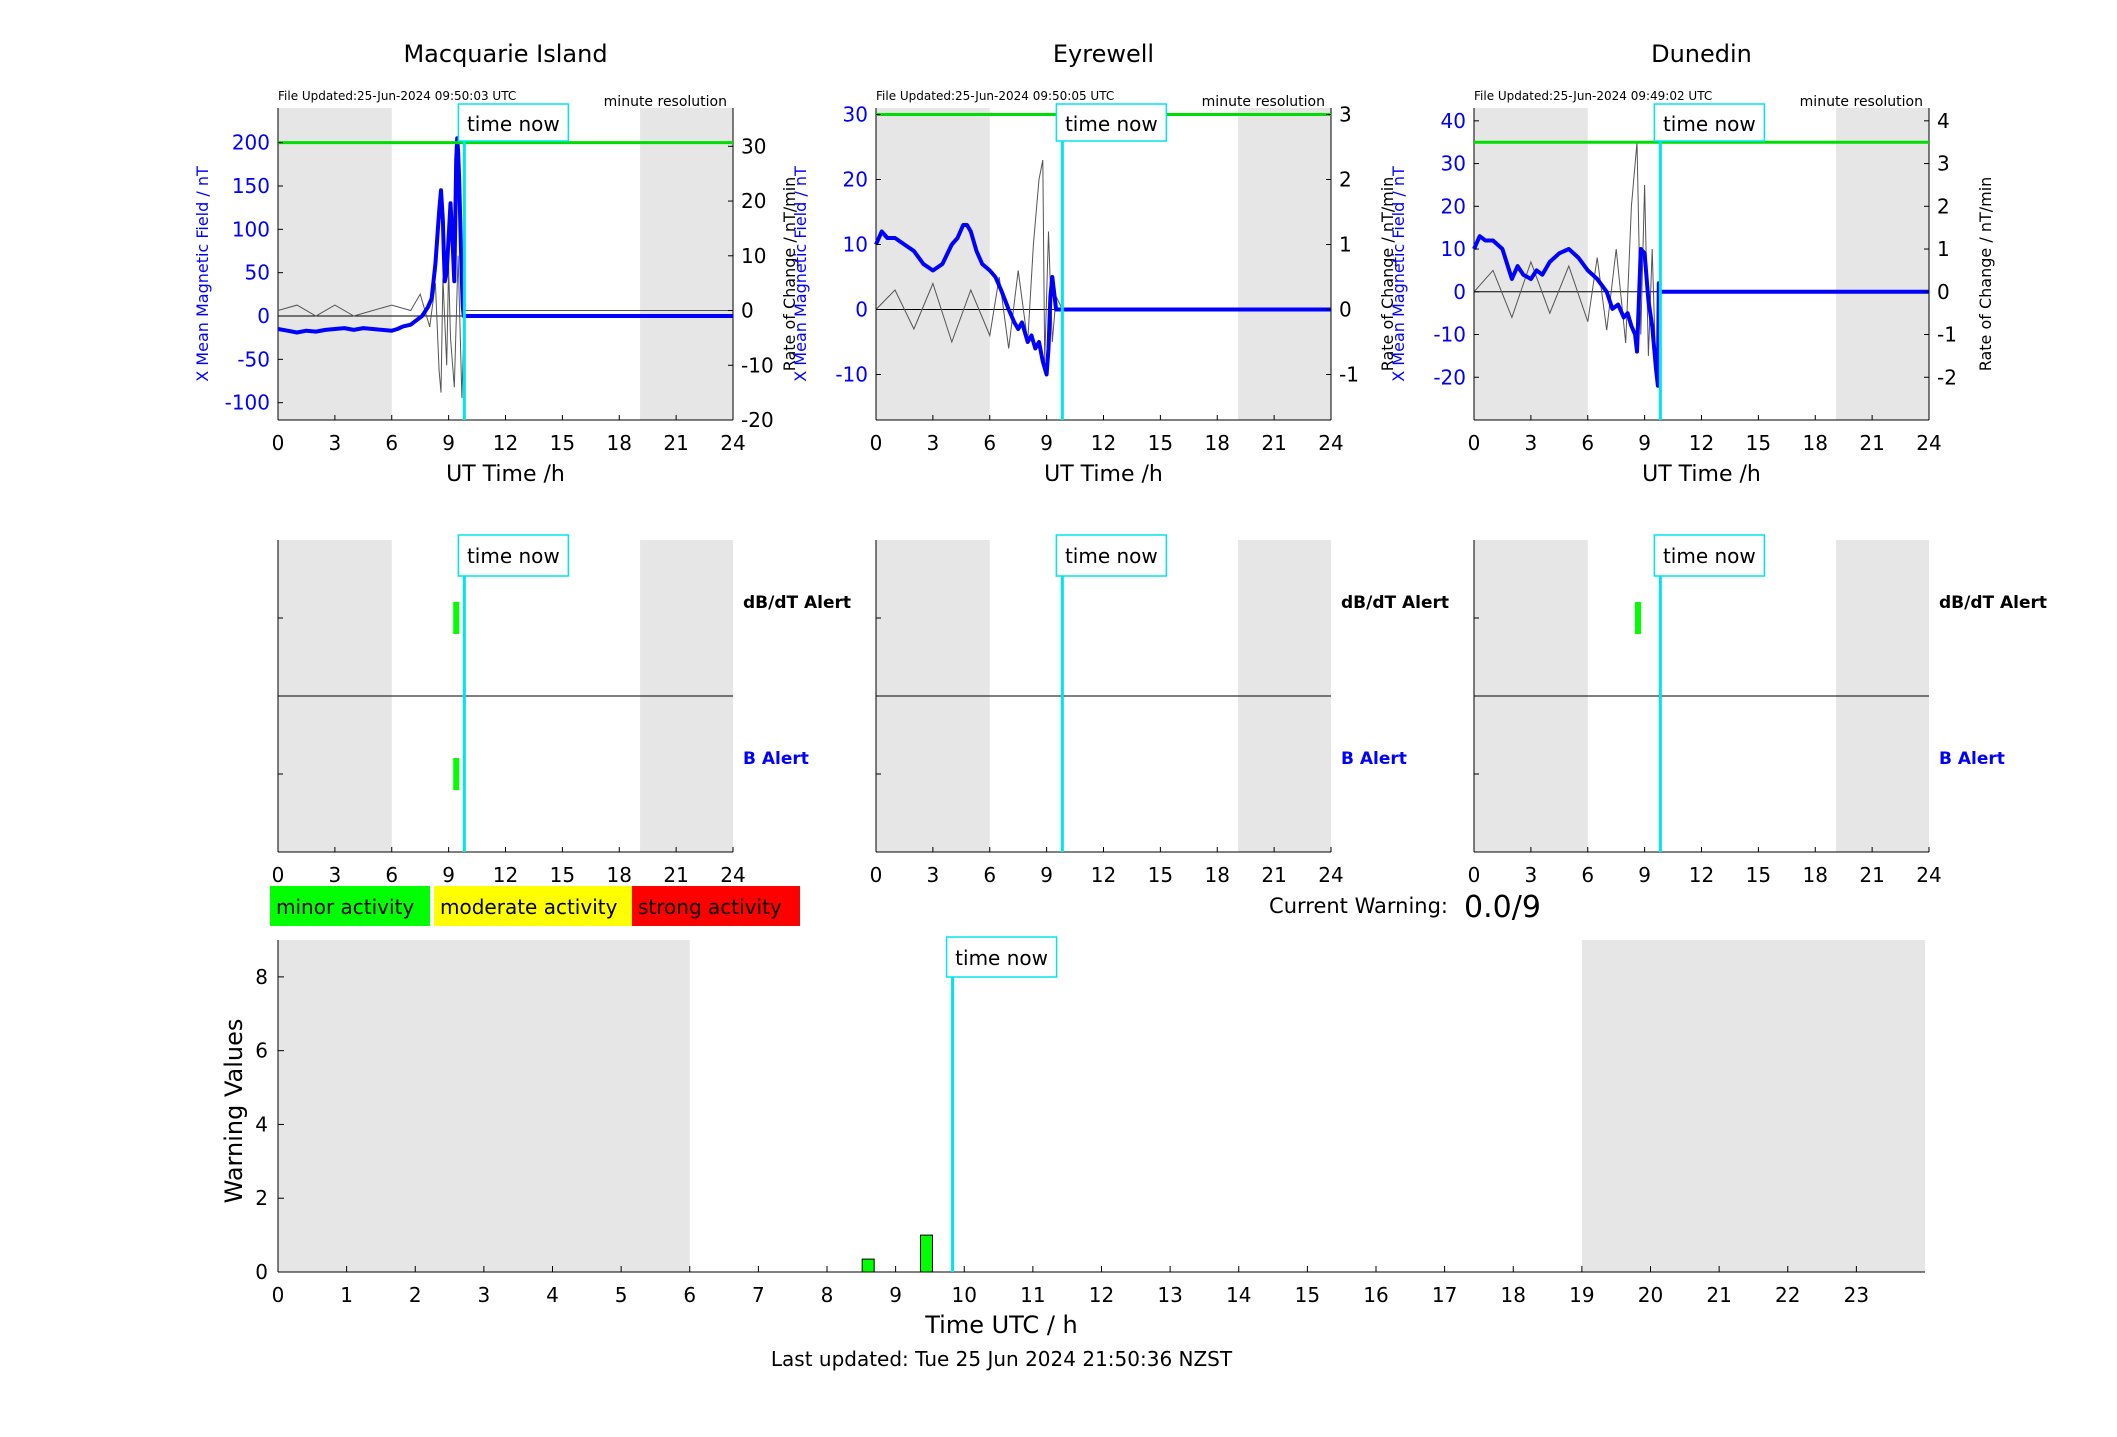  What do you see at coordinates (995, 96) in the screenshot?
I see `file-updated-text: File Updated:25-Jun-2024 09:50:05 UTC` at bounding box center [995, 96].